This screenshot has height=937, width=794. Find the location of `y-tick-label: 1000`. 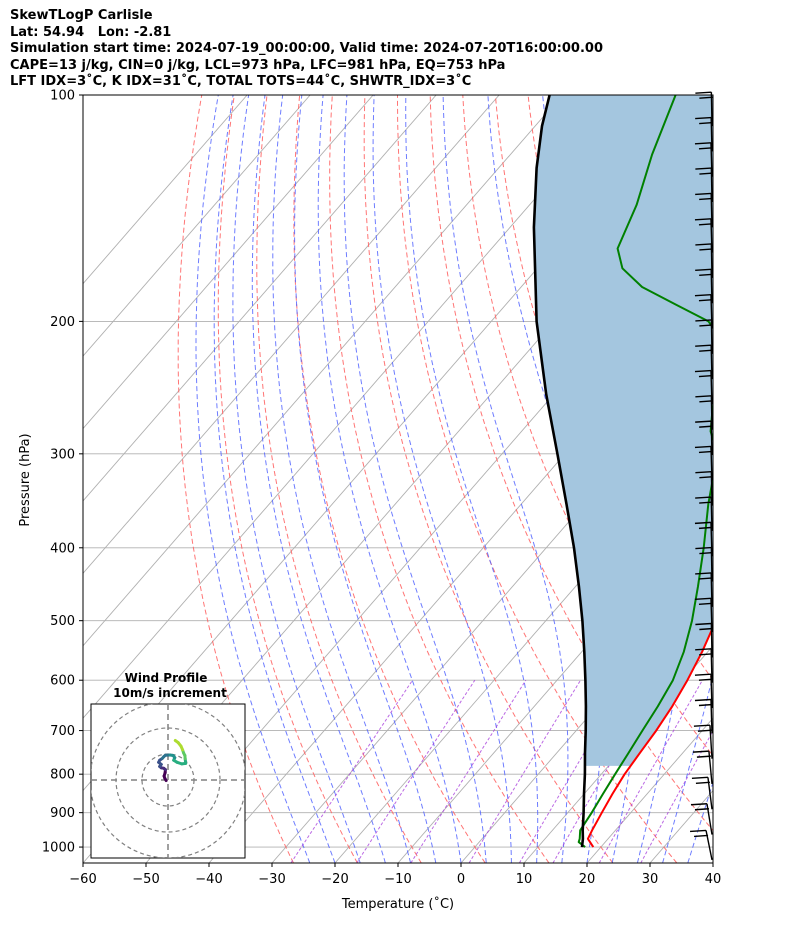

y-tick-label: 1000 is located at coordinates (58, 848).